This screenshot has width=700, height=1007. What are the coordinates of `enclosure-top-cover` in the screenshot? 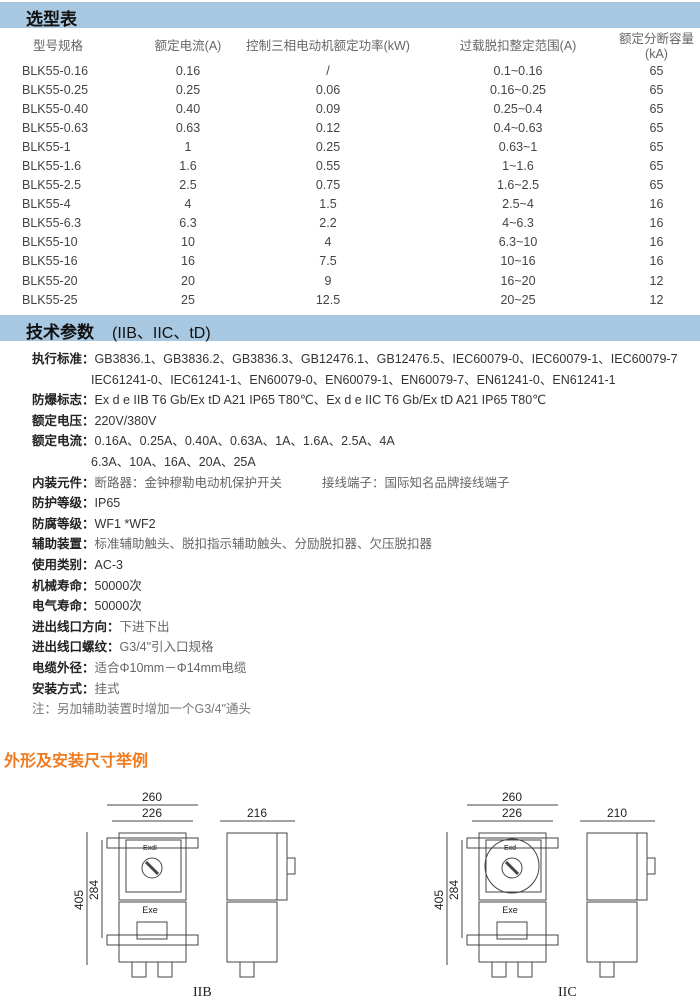 It's located at (513, 866).